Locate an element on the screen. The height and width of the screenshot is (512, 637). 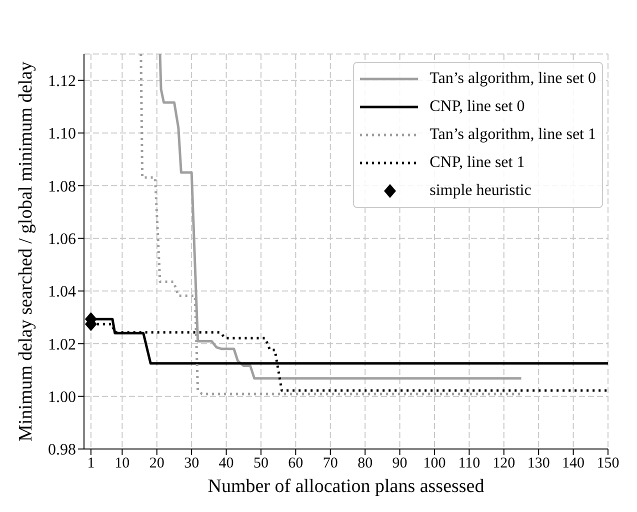
x-tick-label: 60 is located at coordinates (296, 464).